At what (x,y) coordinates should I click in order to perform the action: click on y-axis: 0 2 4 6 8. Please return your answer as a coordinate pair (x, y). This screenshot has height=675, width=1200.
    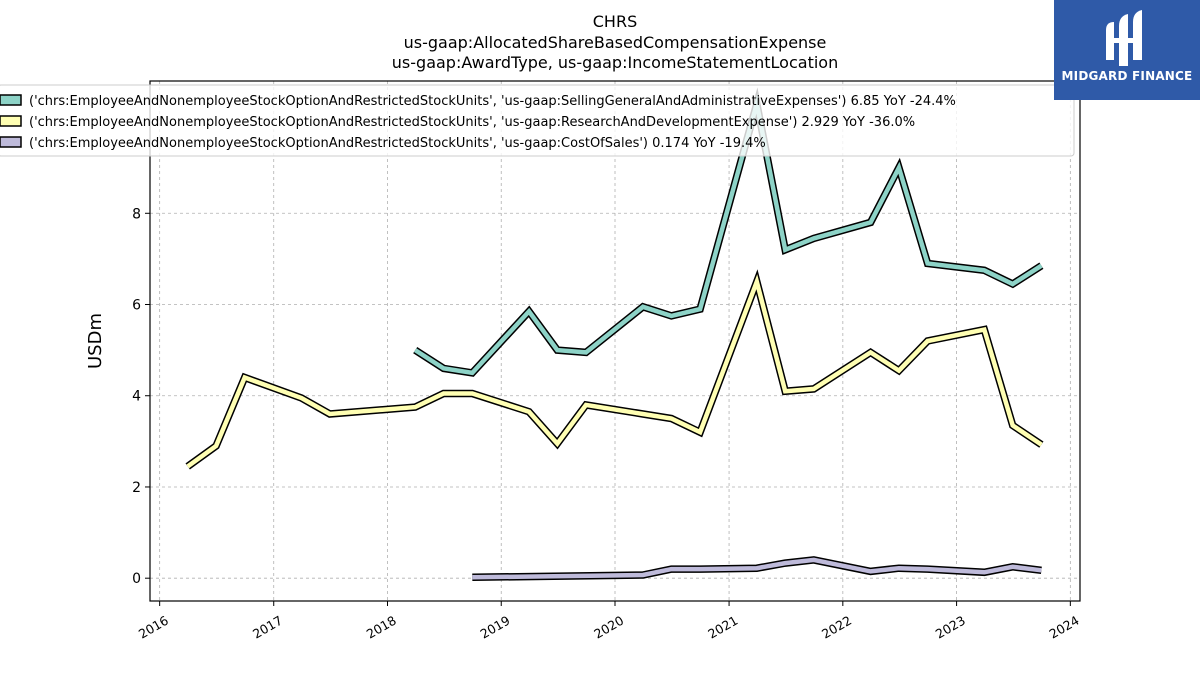
    Looking at the image, I should click on (141, 396).